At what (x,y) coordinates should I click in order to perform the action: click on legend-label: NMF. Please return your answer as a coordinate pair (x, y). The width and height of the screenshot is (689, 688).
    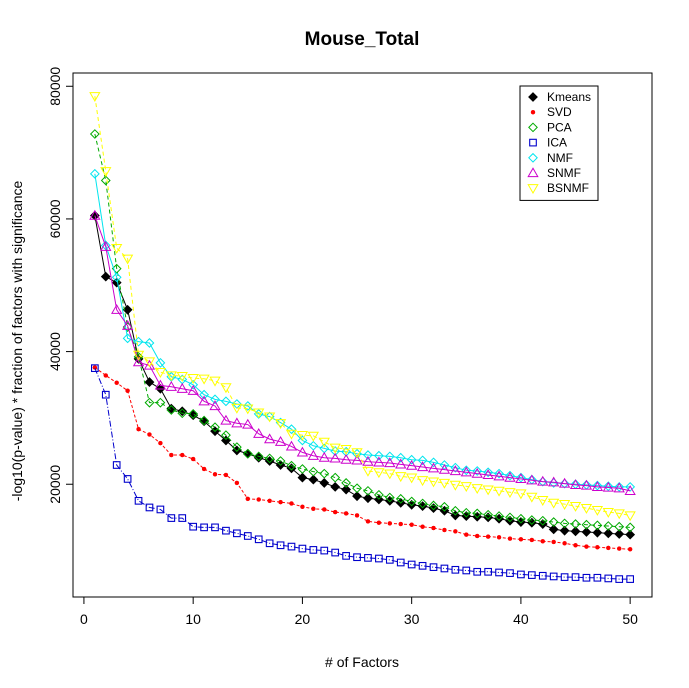
    Looking at the image, I should click on (560, 158).